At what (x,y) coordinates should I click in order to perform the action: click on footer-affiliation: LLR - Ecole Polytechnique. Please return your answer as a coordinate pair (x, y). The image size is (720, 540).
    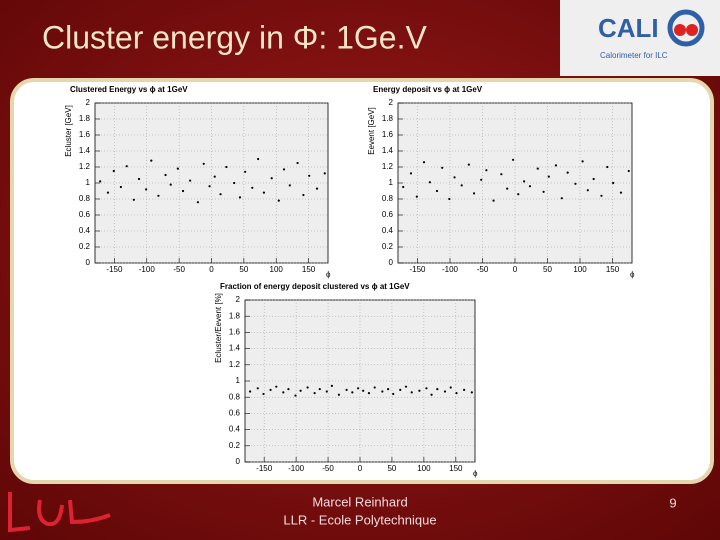
    Looking at the image, I should click on (359, 519).